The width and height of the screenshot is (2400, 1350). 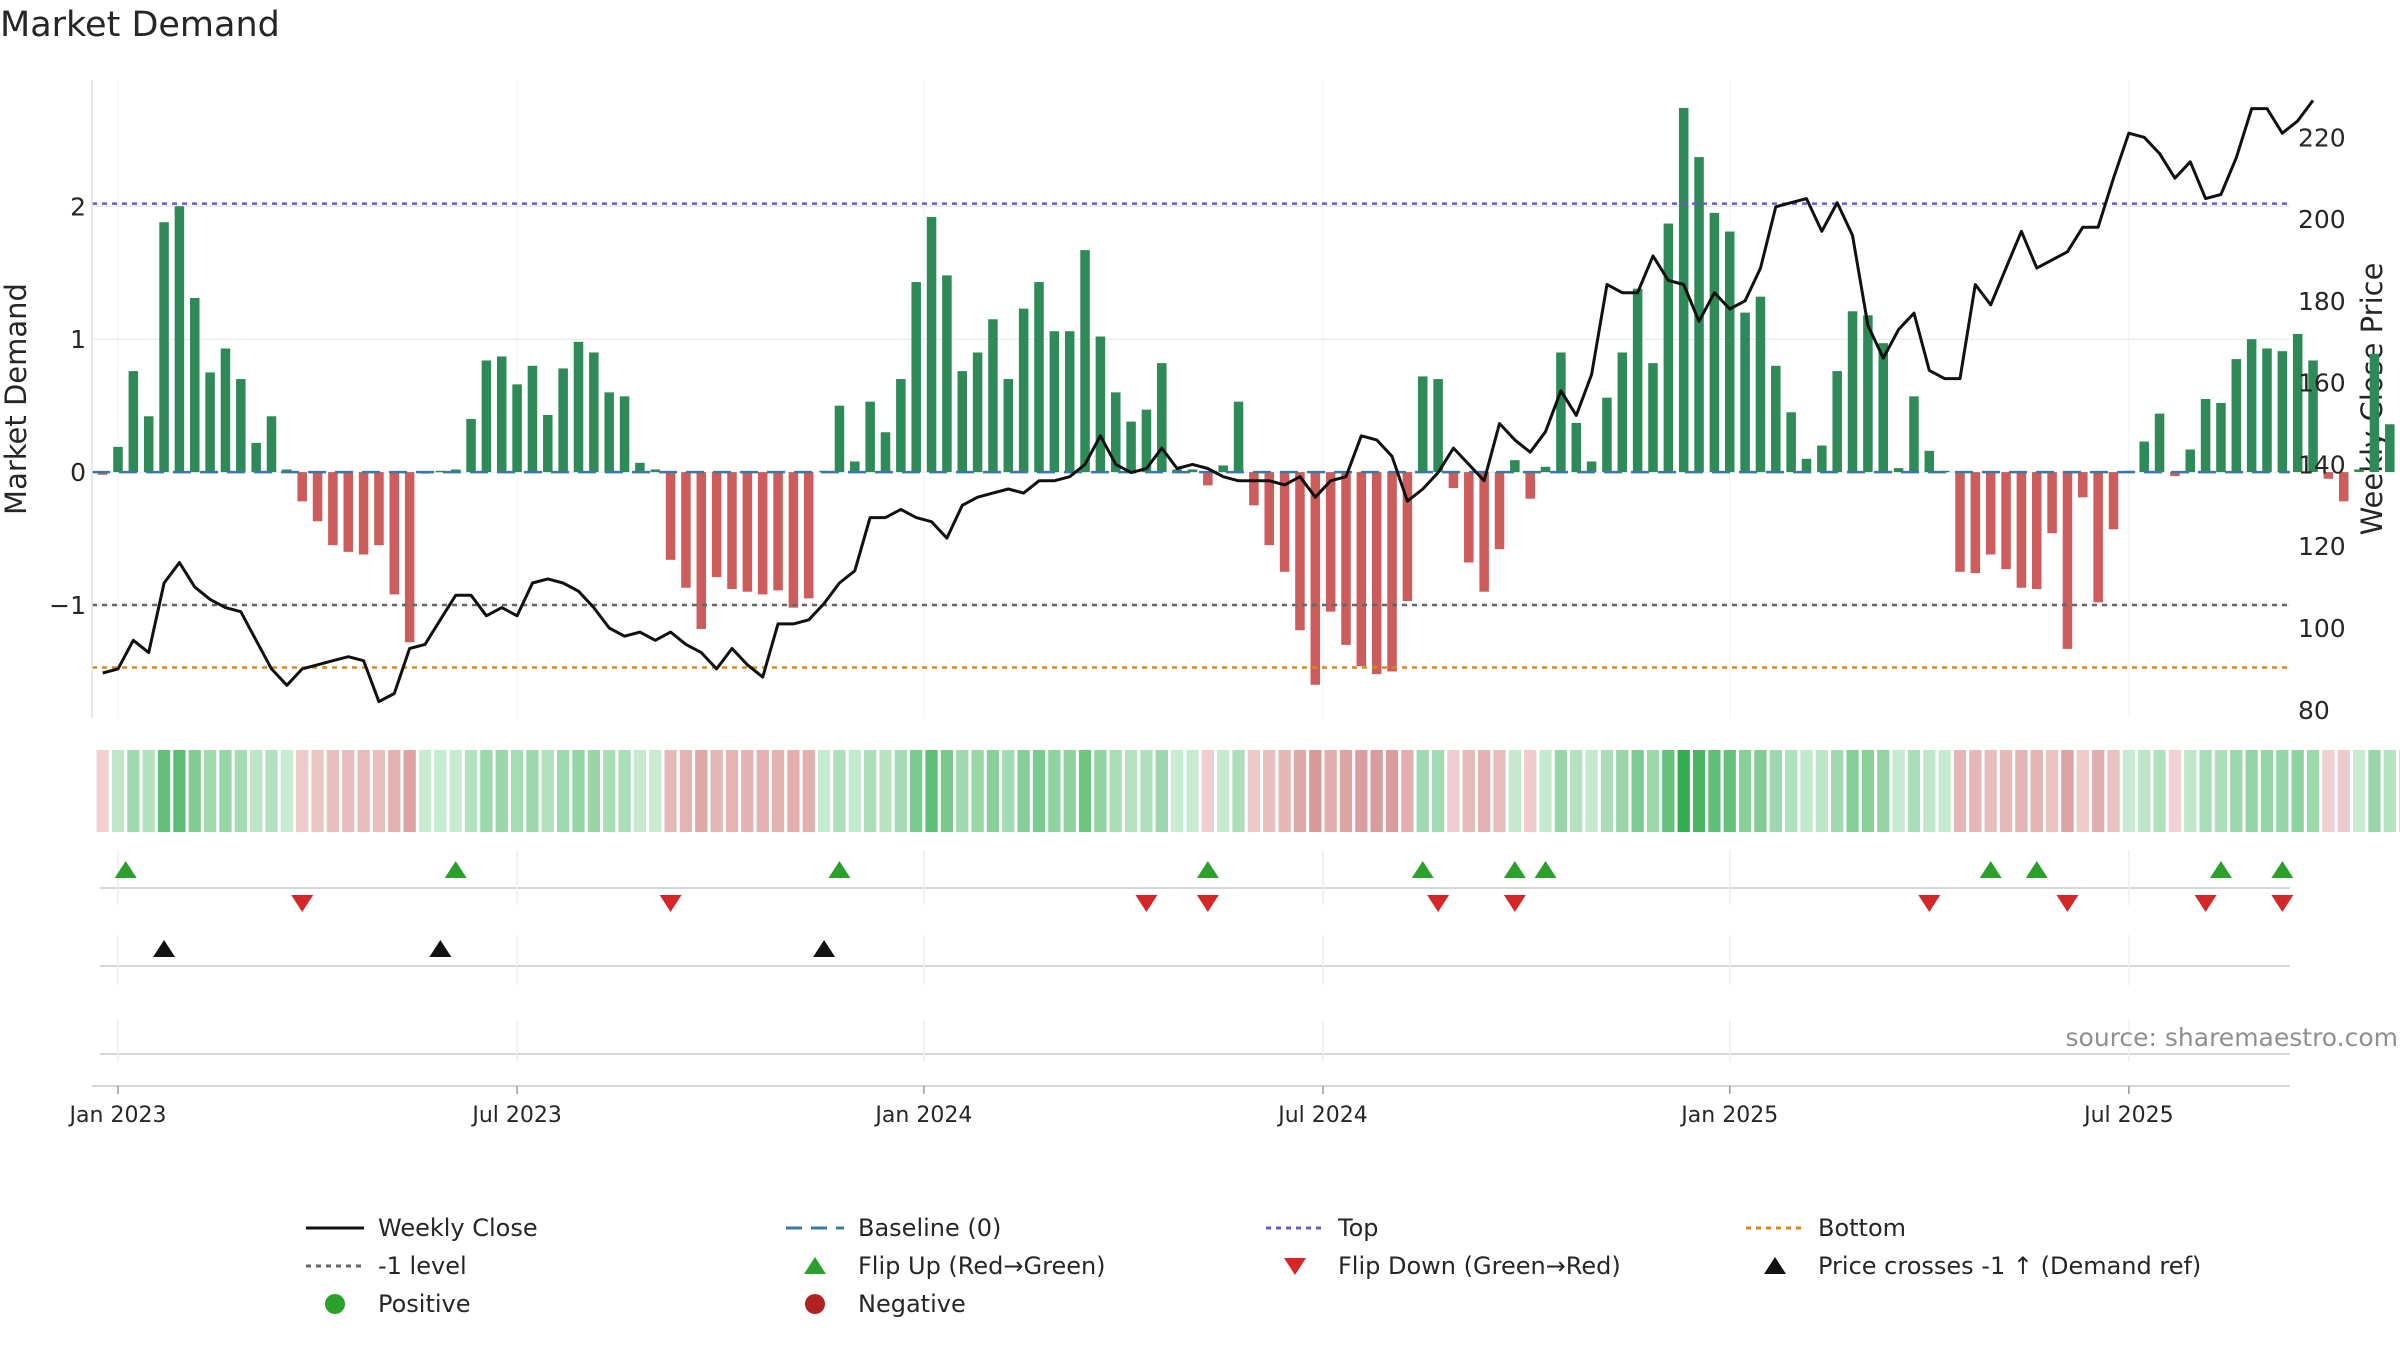 I want to click on legend-item: Negative, so click(x=873, y=1304).